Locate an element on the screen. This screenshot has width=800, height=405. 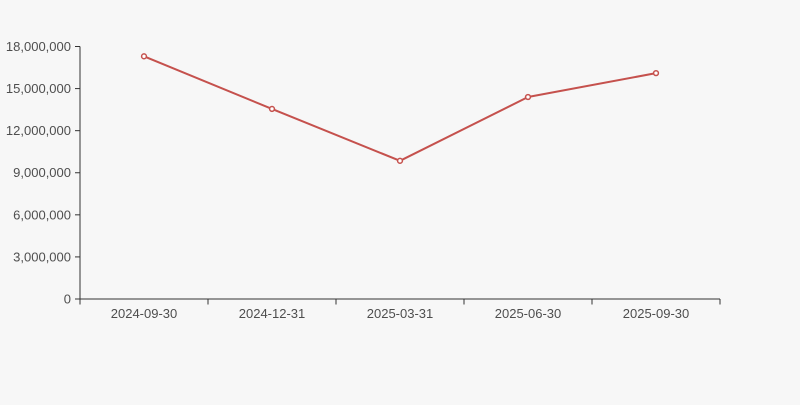
y-axis-tick-label: 15,000,000 is located at coordinates (38, 88).